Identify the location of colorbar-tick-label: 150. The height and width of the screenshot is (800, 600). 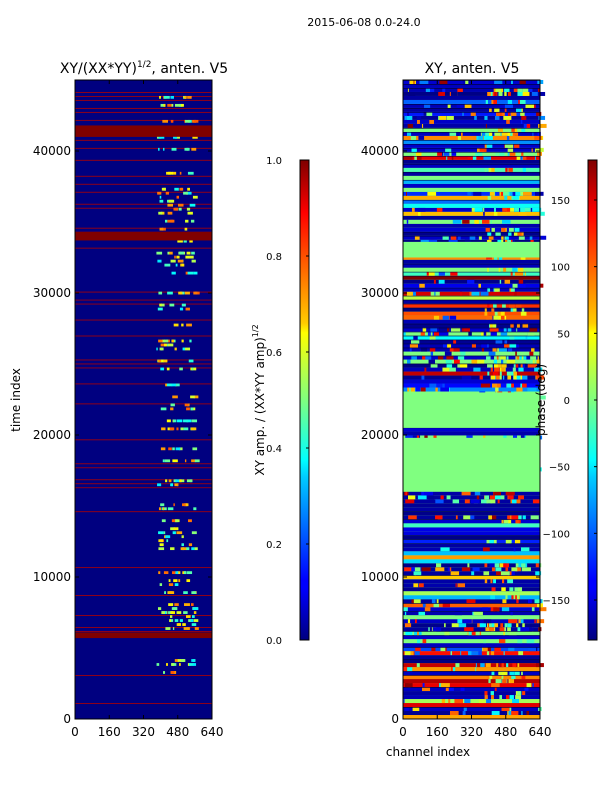
(560, 201).